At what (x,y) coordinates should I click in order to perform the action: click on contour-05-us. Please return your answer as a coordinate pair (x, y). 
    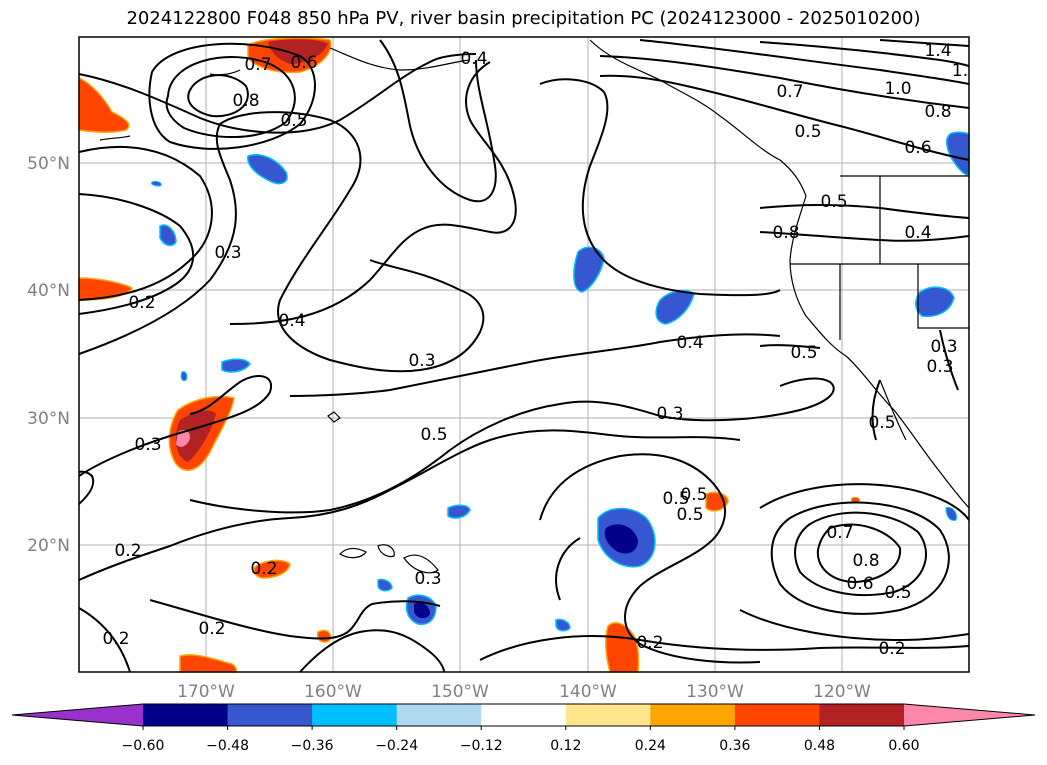
    Looking at the image, I should click on (864, 211).